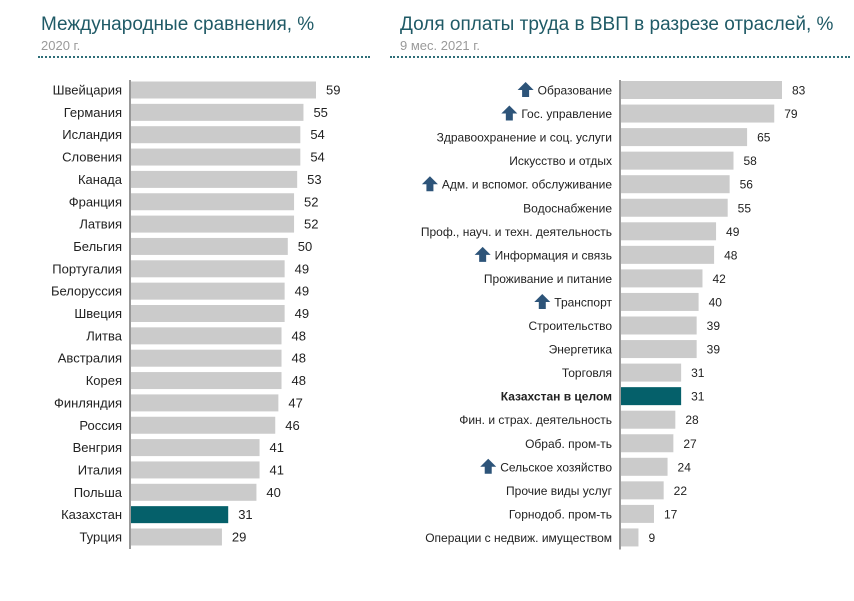 Image resolution: width=854 pixels, height=601 pixels. I want to click on industry-category-label: Энергетика, so click(581, 350).